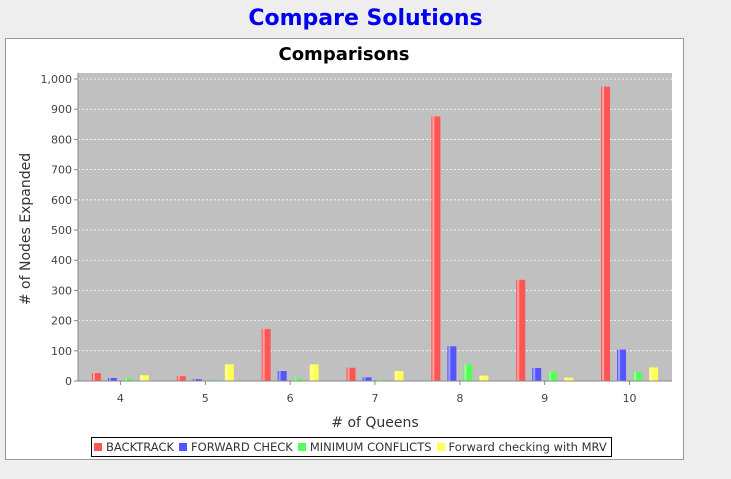 This screenshot has width=731, height=479. Describe the element at coordinates (205, 398) in the screenshot. I see `x-tick-label: 5` at that location.